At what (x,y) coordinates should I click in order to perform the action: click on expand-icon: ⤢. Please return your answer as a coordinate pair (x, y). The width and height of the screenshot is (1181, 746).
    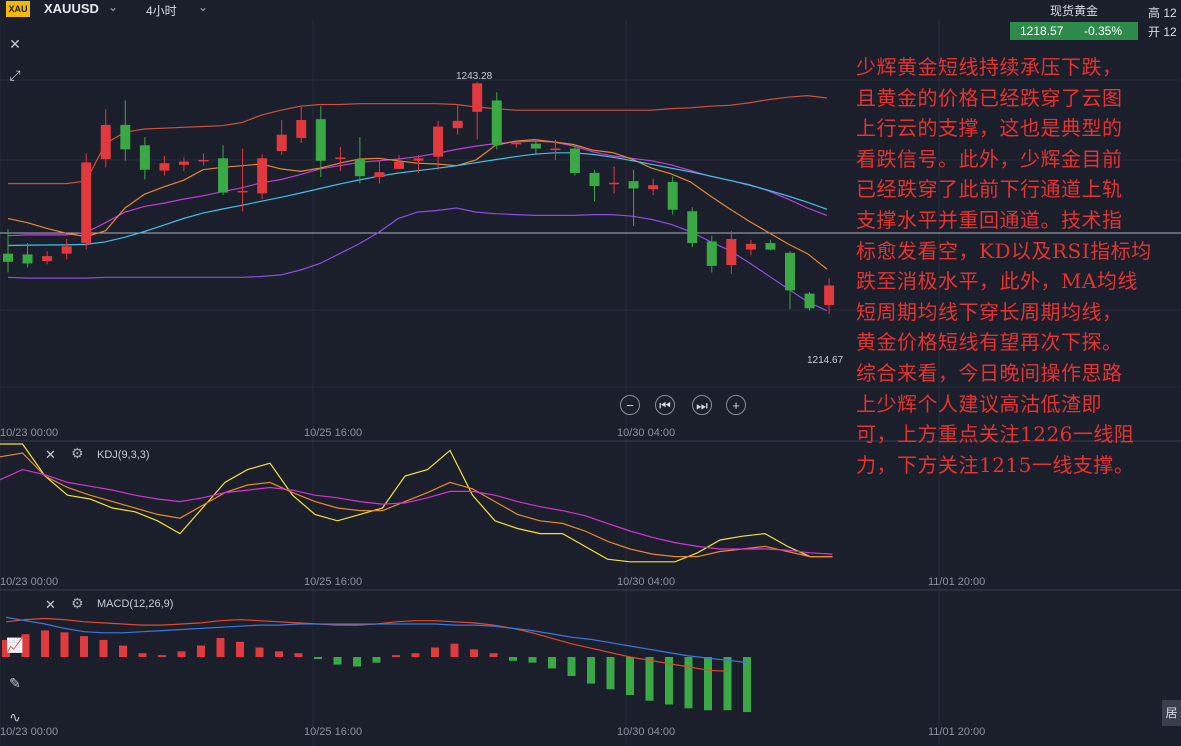
    Looking at the image, I should click on (15, 75).